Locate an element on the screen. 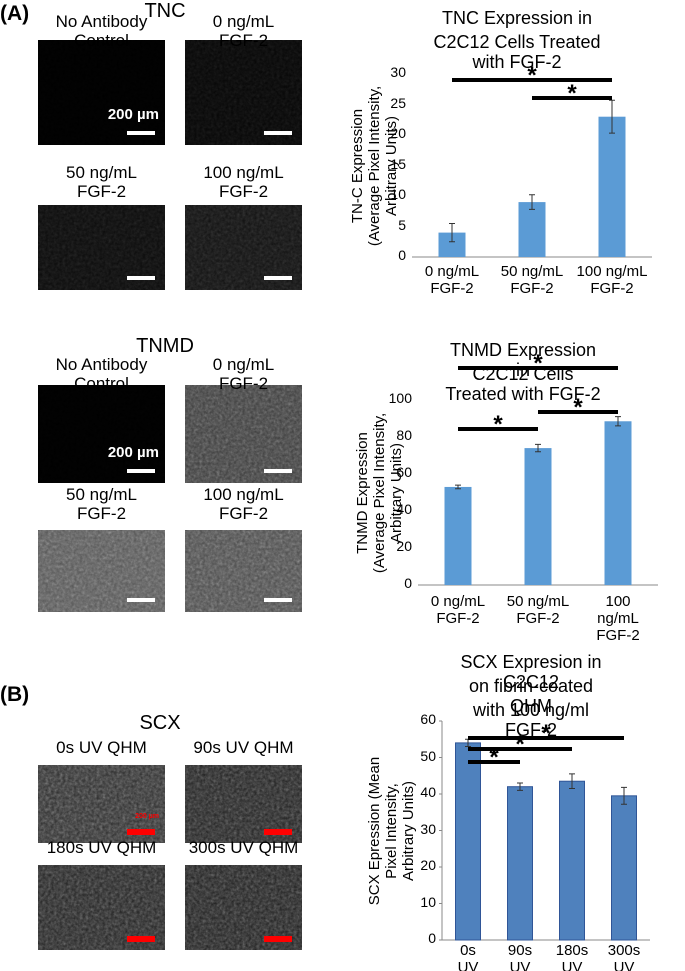  image-group-title: TNC is located at coordinates (165, 11).